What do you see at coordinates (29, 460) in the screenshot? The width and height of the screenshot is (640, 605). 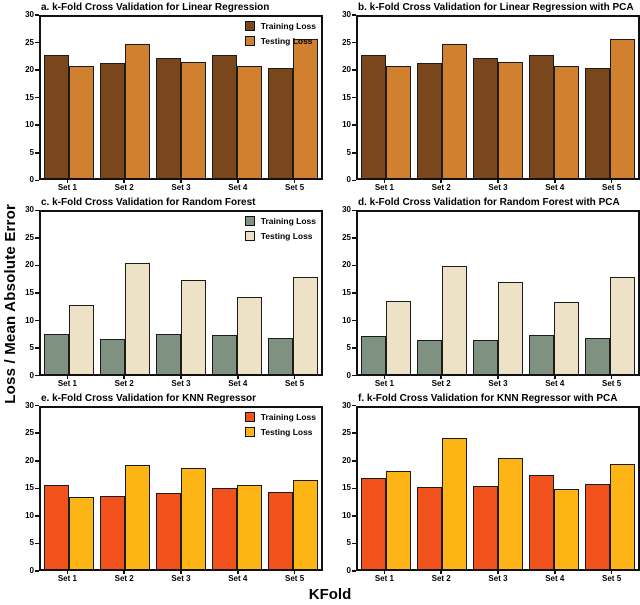 I see `y-tick-value: 20` at bounding box center [29, 460].